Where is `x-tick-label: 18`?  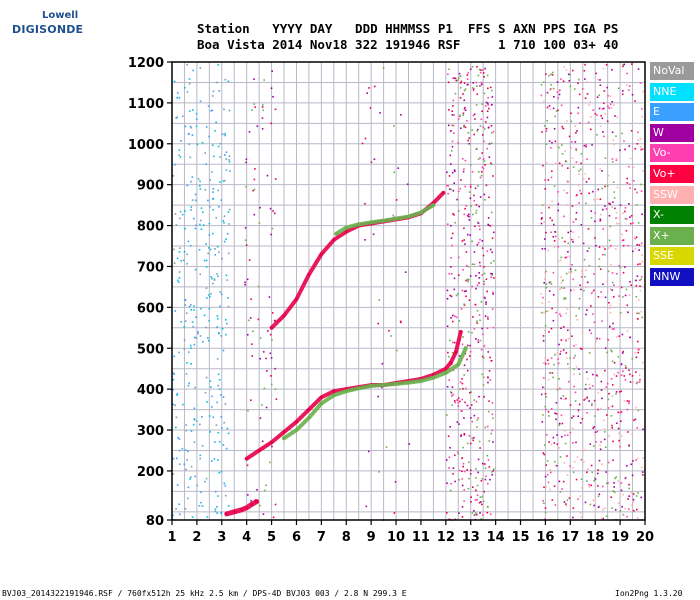
x-tick-label: 18 is located at coordinates (595, 537).